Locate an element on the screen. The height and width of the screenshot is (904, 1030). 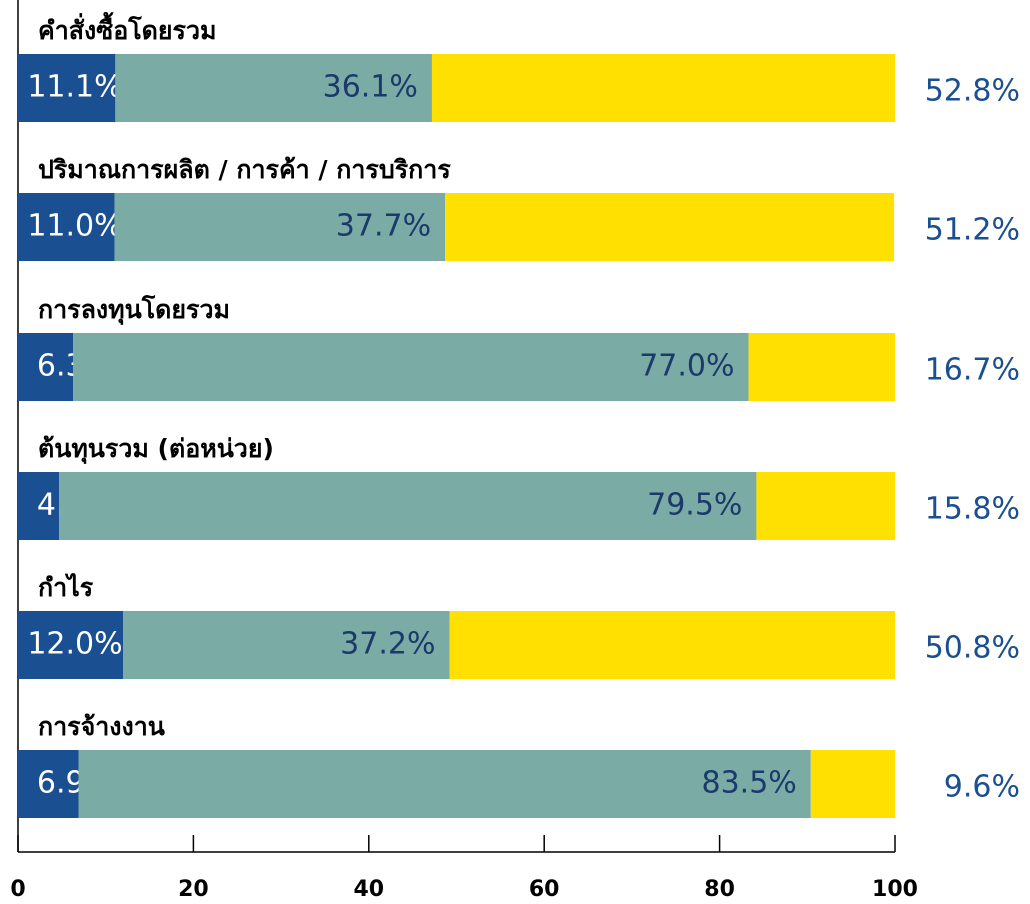
value-label: 77.0% is located at coordinates (686, 366).